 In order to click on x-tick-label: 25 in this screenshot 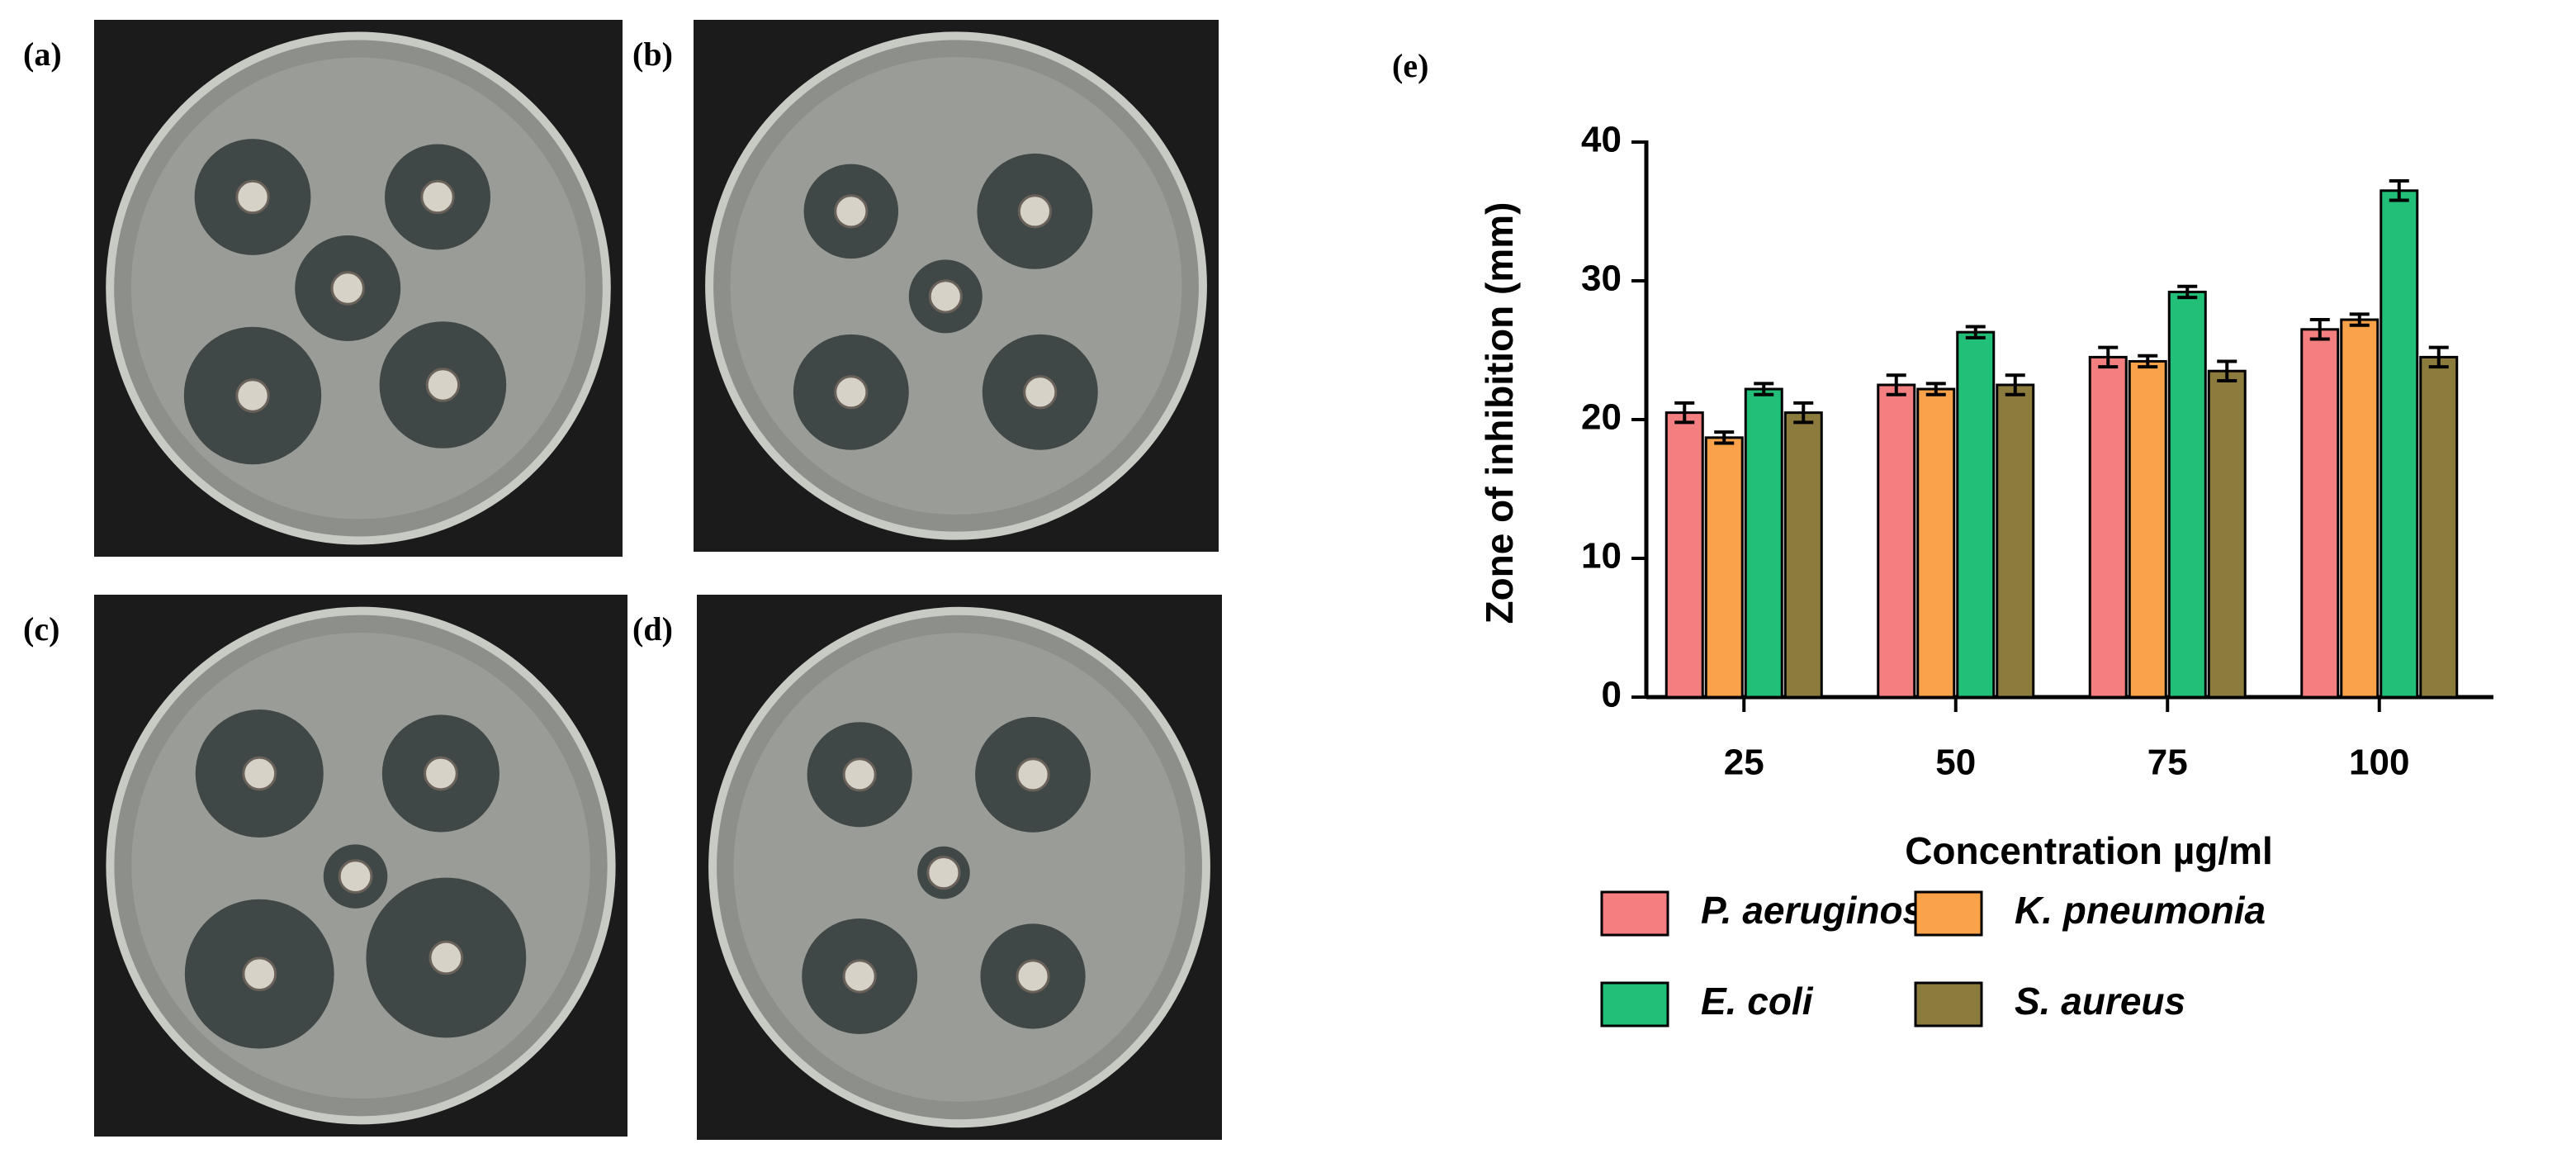, I will do `click(1744, 763)`.